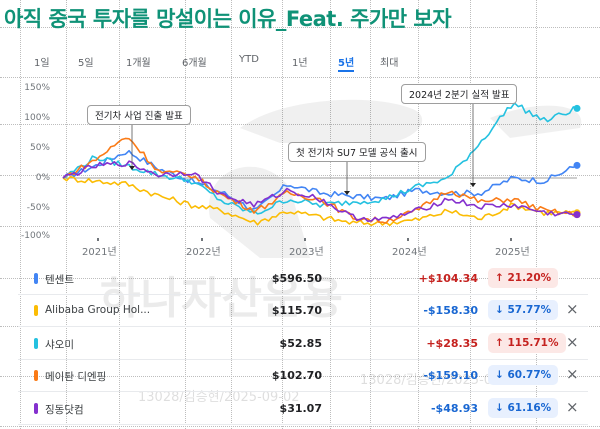 This screenshot has width=600, height=429. What do you see at coordinates (450, 375) in the screenshot?
I see `stock-change: -$159.10` at bounding box center [450, 375].